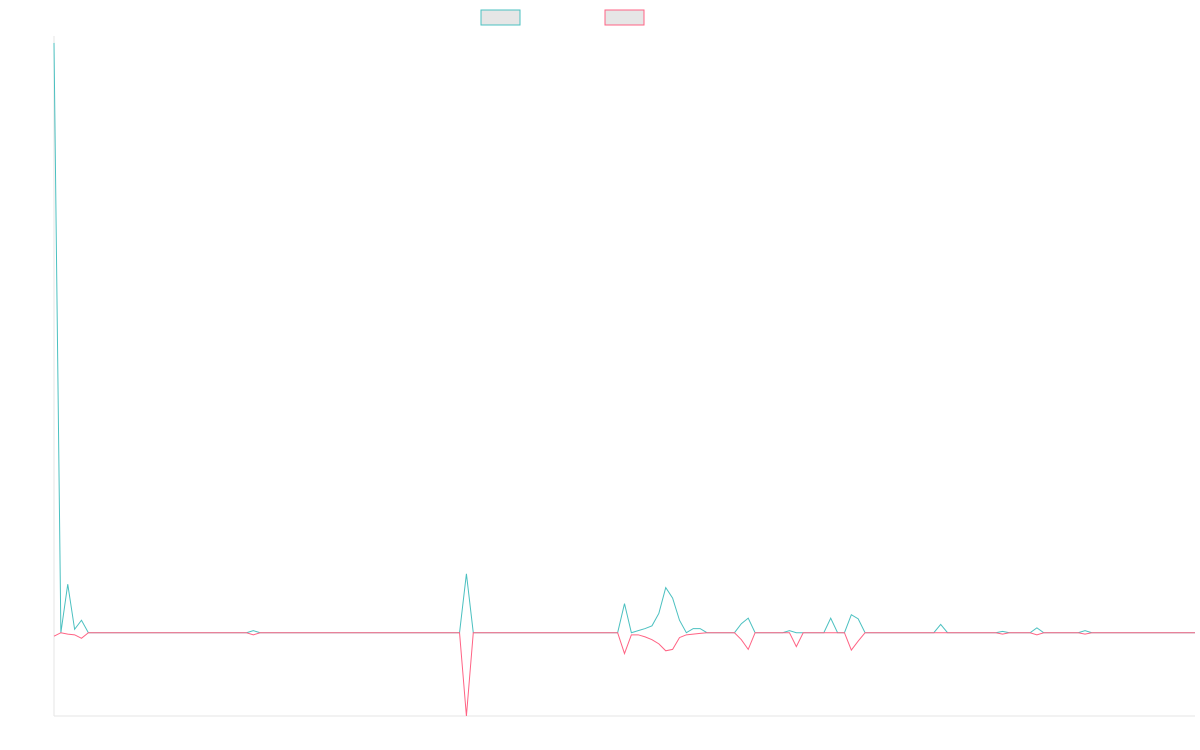 This screenshot has width=1200, height=750. Describe the element at coordinates (562, 17) in the screenshot. I see `chart-legend` at that location.